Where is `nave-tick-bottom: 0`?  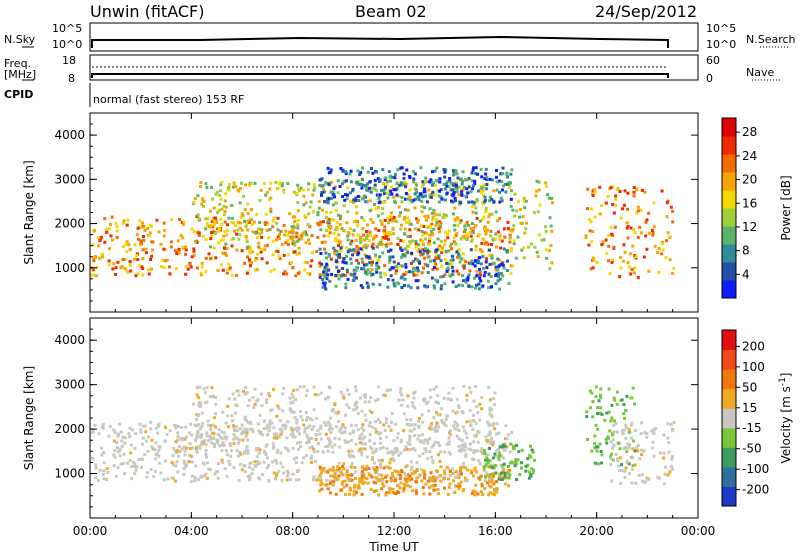 nave-tick-bottom: 0 is located at coordinates (709, 78).